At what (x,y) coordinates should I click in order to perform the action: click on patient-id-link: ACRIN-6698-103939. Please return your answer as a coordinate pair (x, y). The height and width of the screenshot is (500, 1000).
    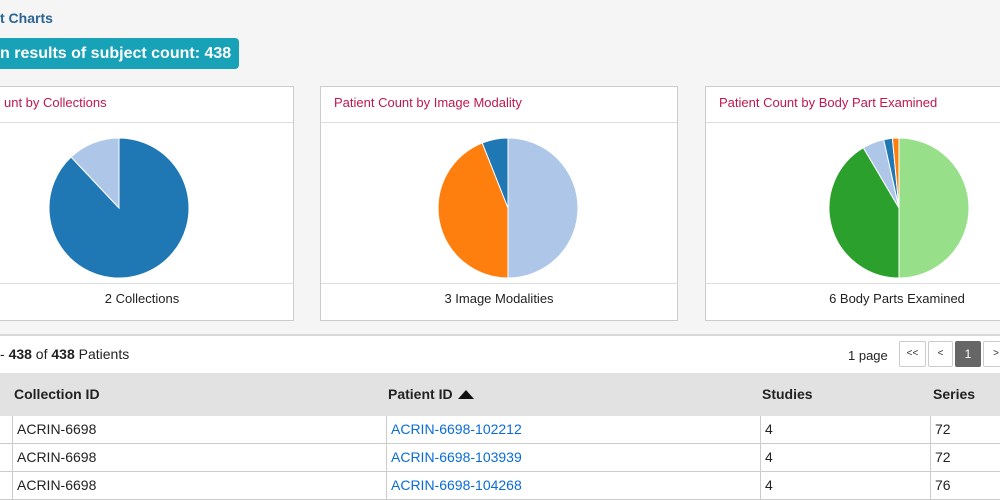
    Looking at the image, I should click on (456, 457).